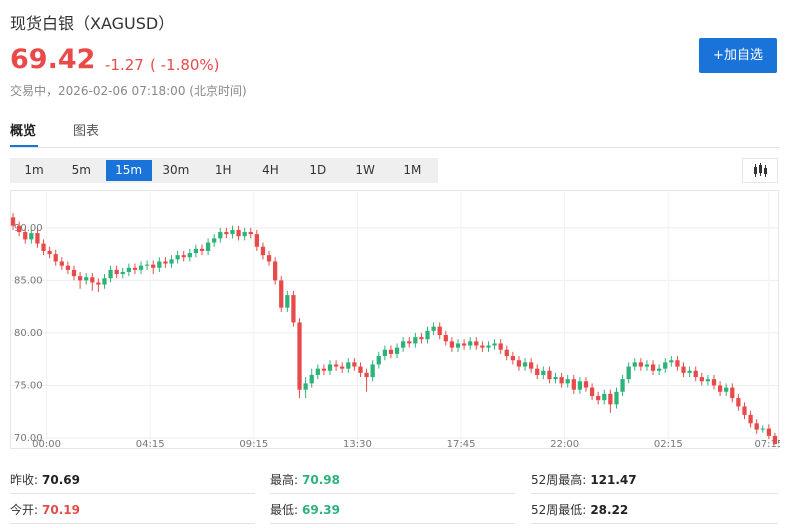 The height and width of the screenshot is (528, 800). I want to click on candle-icon, so click(760, 170).